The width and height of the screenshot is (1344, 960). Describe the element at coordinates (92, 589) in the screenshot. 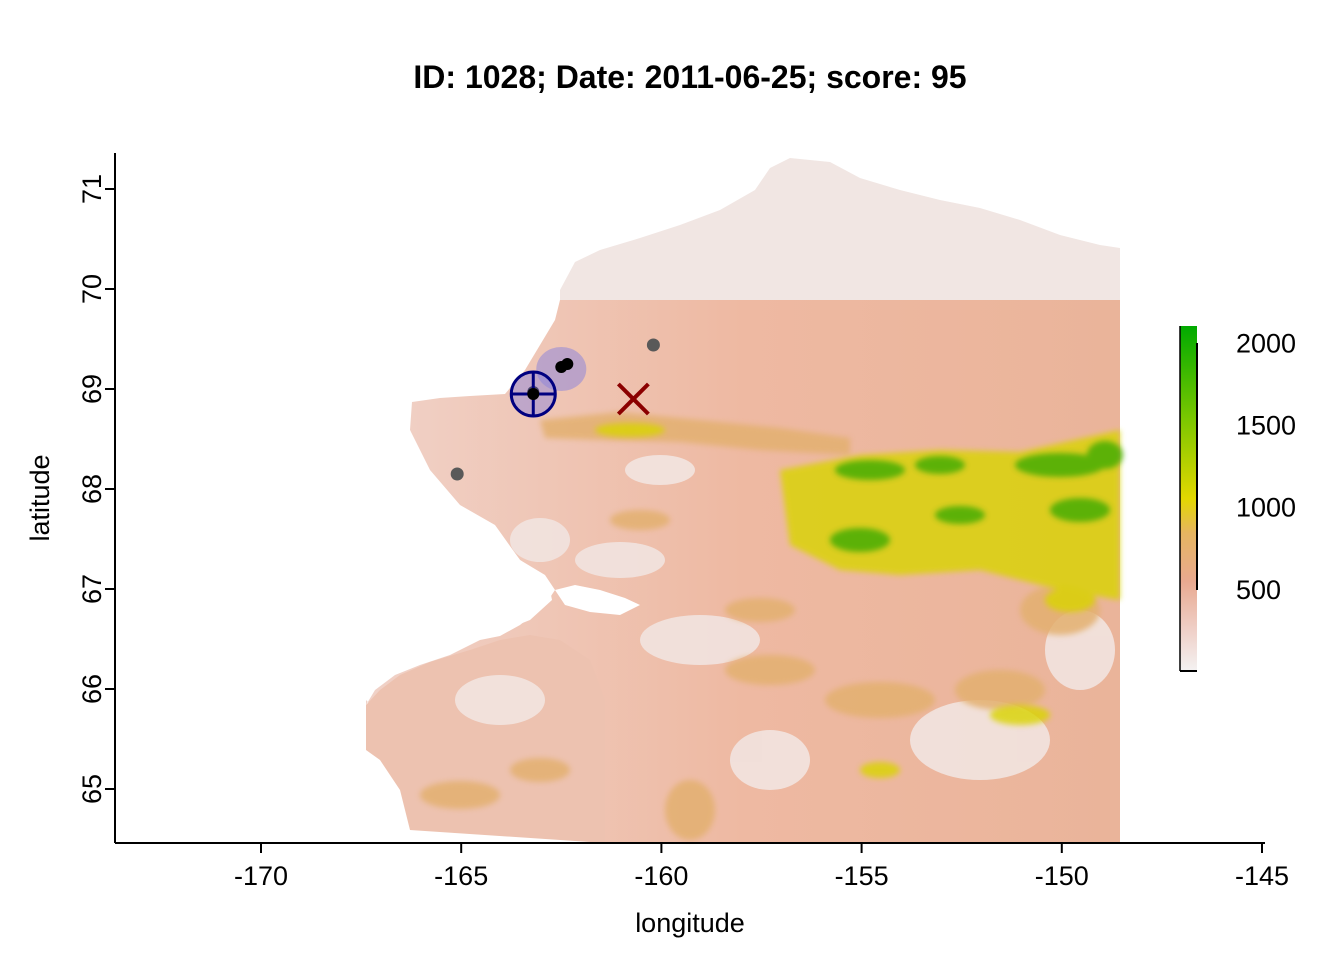

I see `y-tick-label: 67` at that location.